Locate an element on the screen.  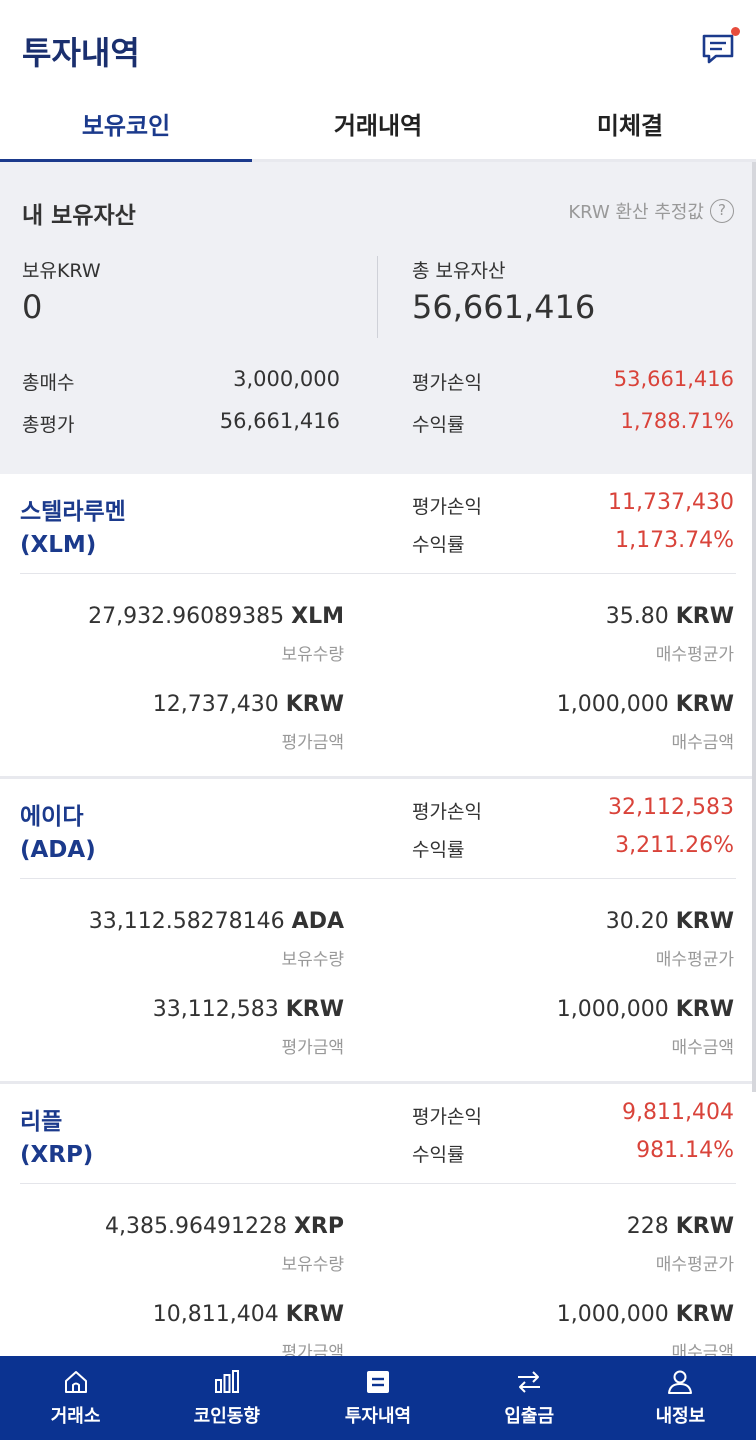
coin-eval-amount-value: 33,112,583 is located at coordinates (215, 1009).